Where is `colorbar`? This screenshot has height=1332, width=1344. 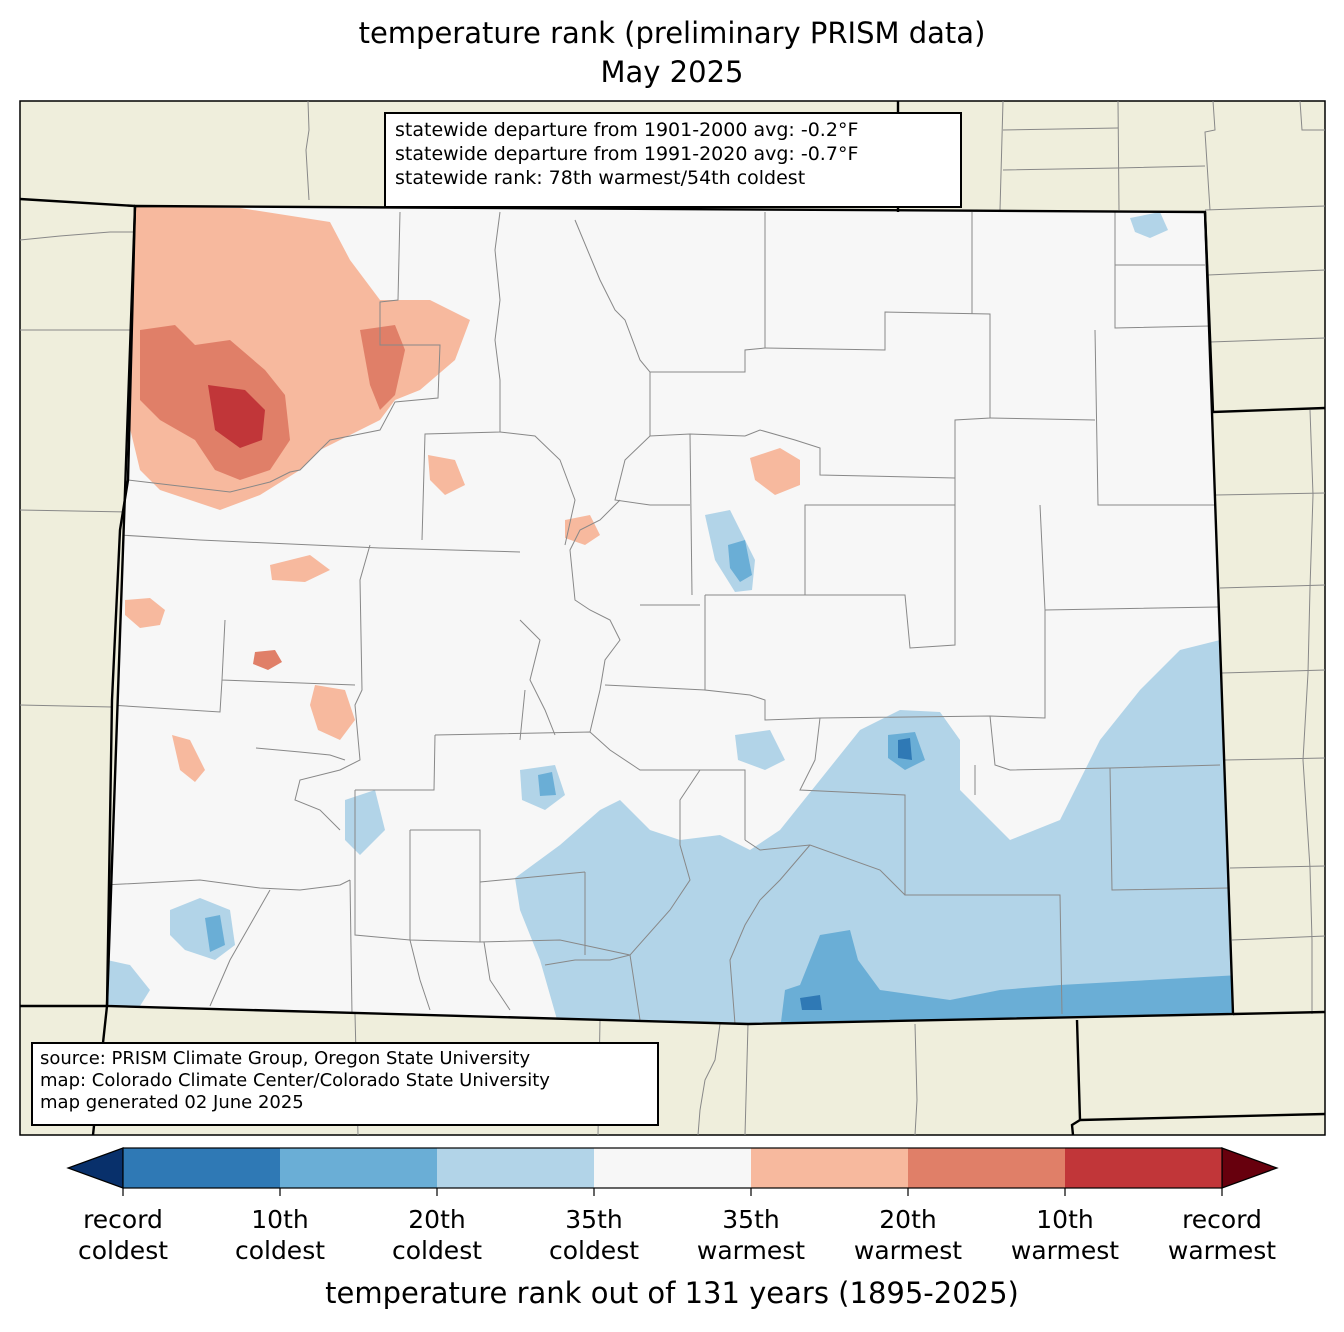
colorbar is located at coordinates (672, 1171).